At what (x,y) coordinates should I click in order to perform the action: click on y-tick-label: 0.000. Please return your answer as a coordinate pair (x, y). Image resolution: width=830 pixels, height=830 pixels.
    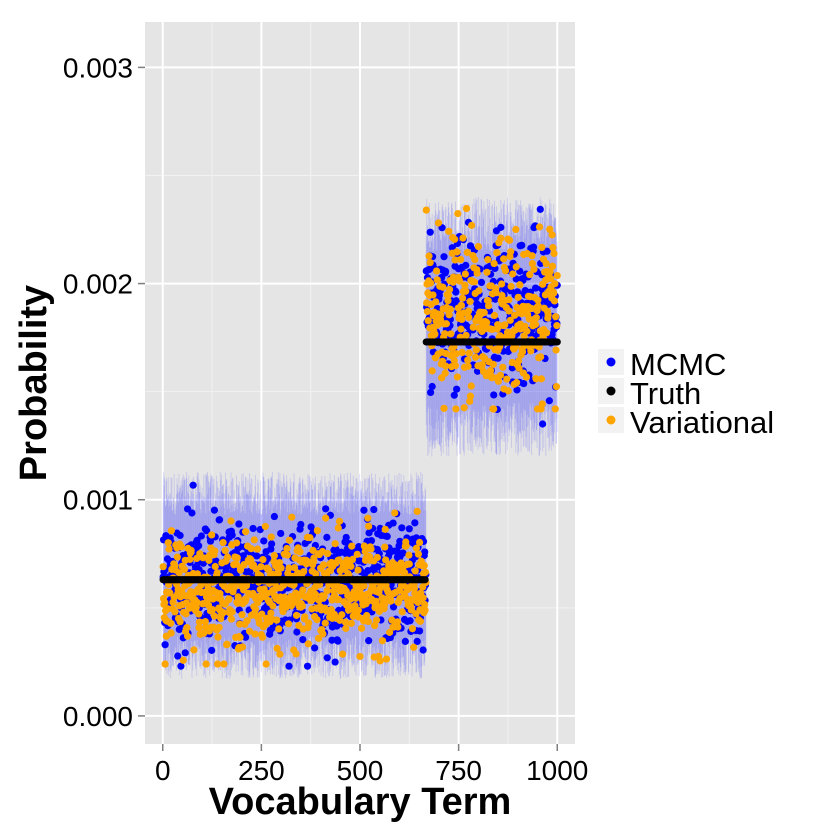
    Looking at the image, I should click on (98, 716).